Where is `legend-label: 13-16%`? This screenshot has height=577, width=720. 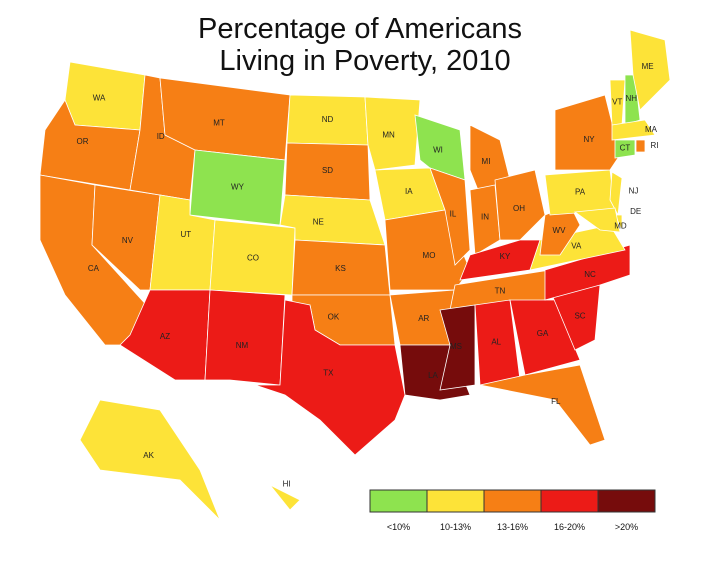
legend-label: 13-16% is located at coordinates (512, 527).